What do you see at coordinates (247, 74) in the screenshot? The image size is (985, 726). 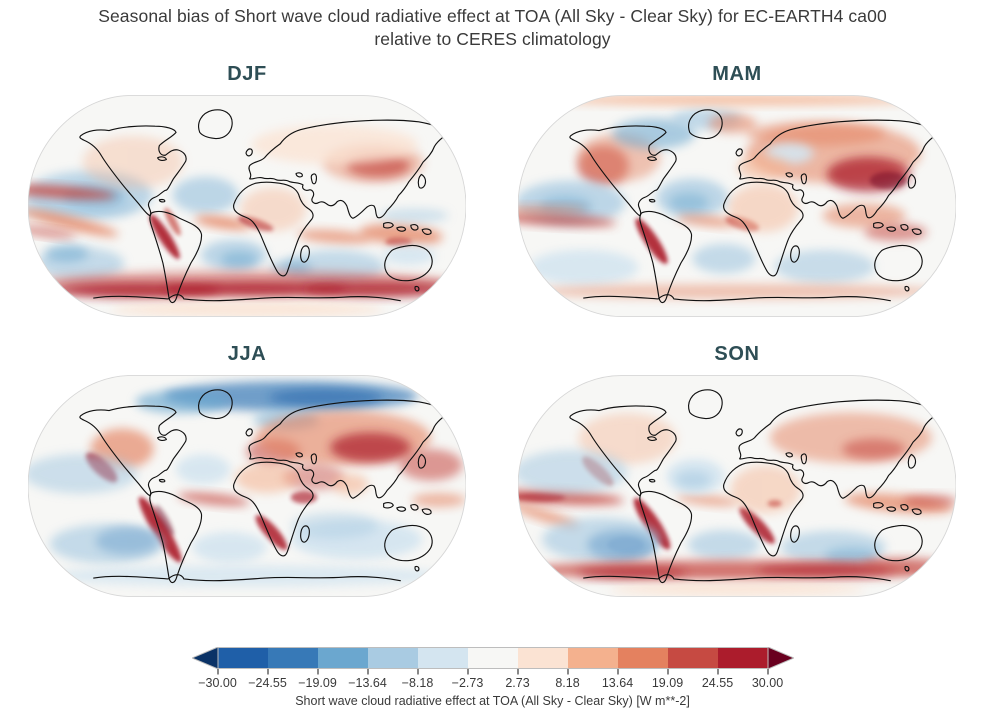 I see `panel-title-djf: DJF` at bounding box center [247, 74].